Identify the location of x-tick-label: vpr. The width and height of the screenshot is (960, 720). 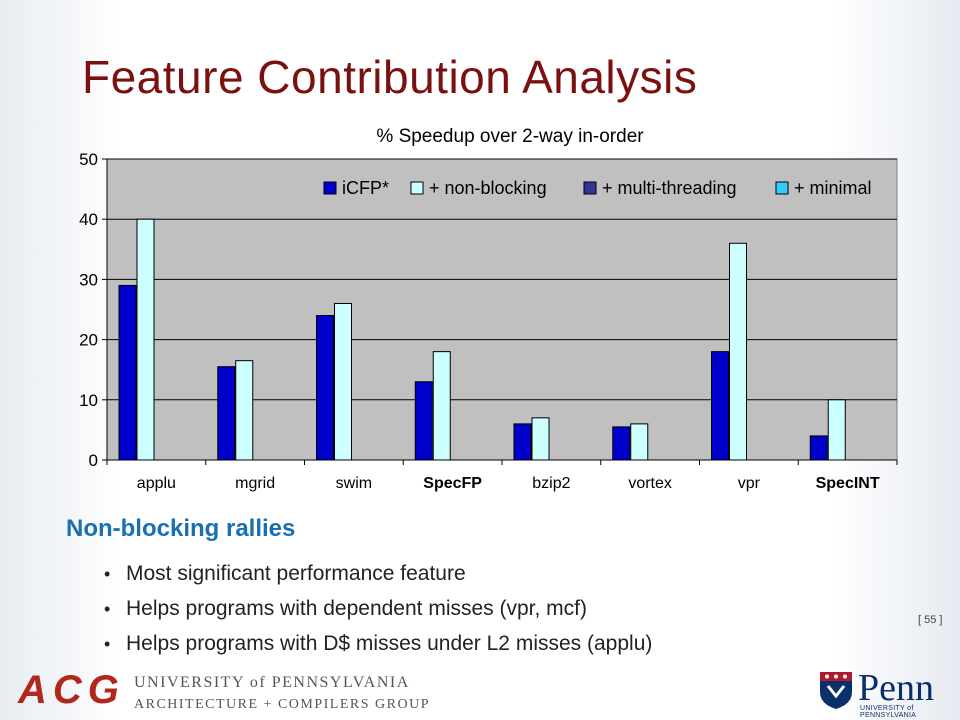
(749, 483).